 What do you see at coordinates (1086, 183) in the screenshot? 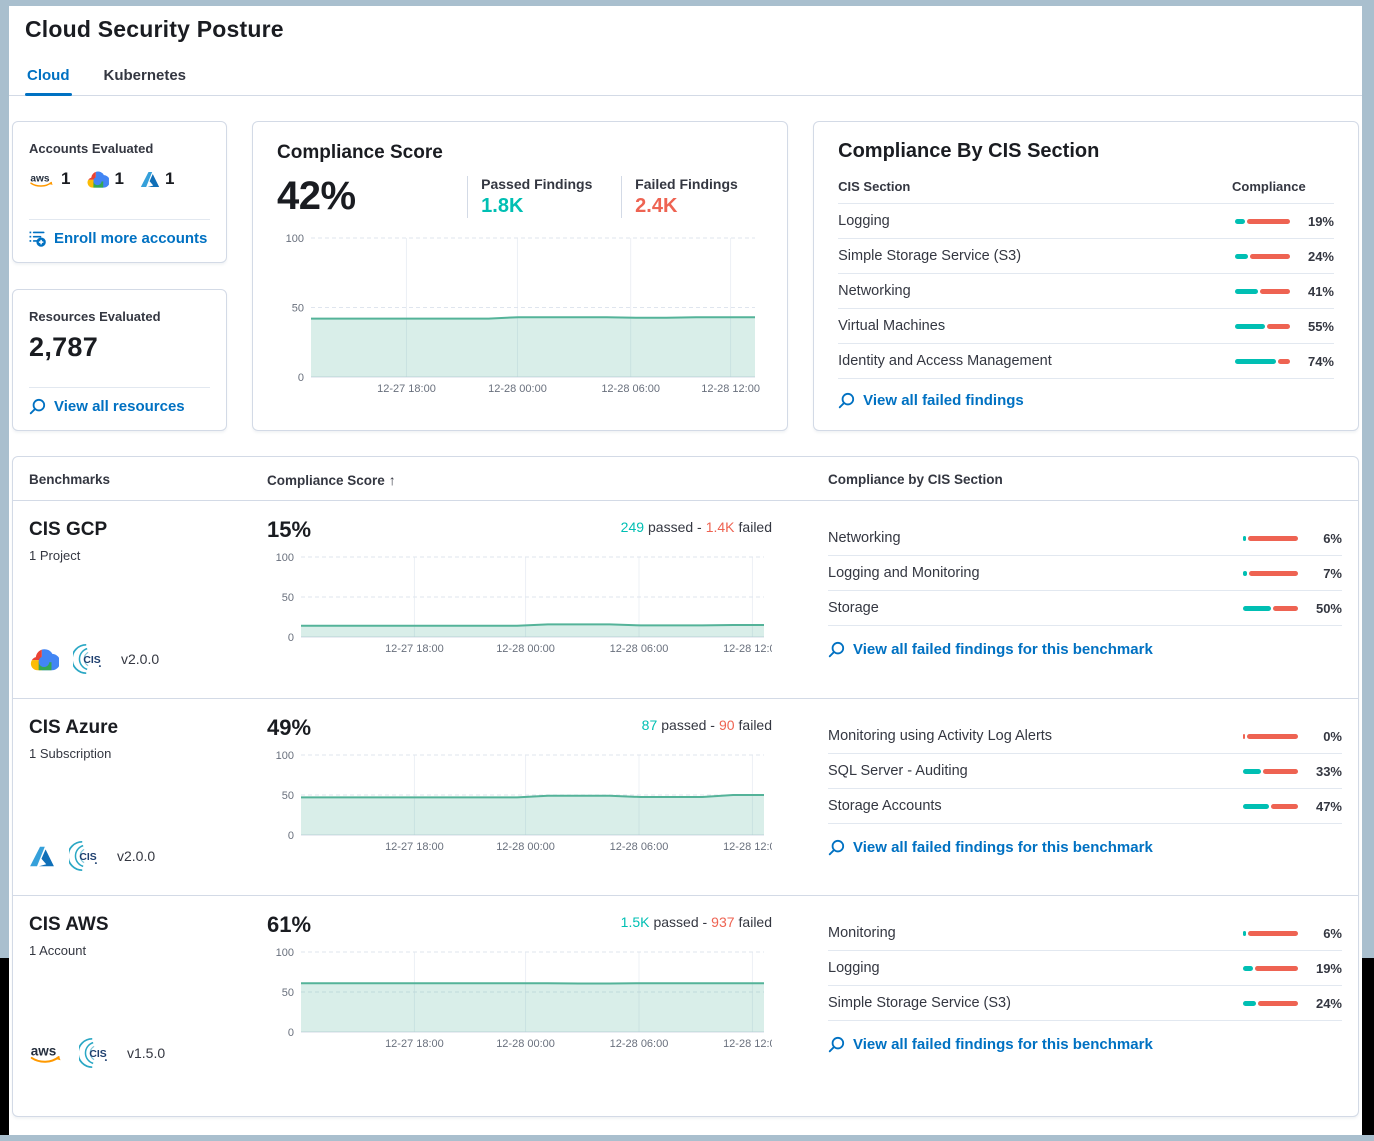
I see `cis-table-header: CIS Section Compliance` at bounding box center [1086, 183].